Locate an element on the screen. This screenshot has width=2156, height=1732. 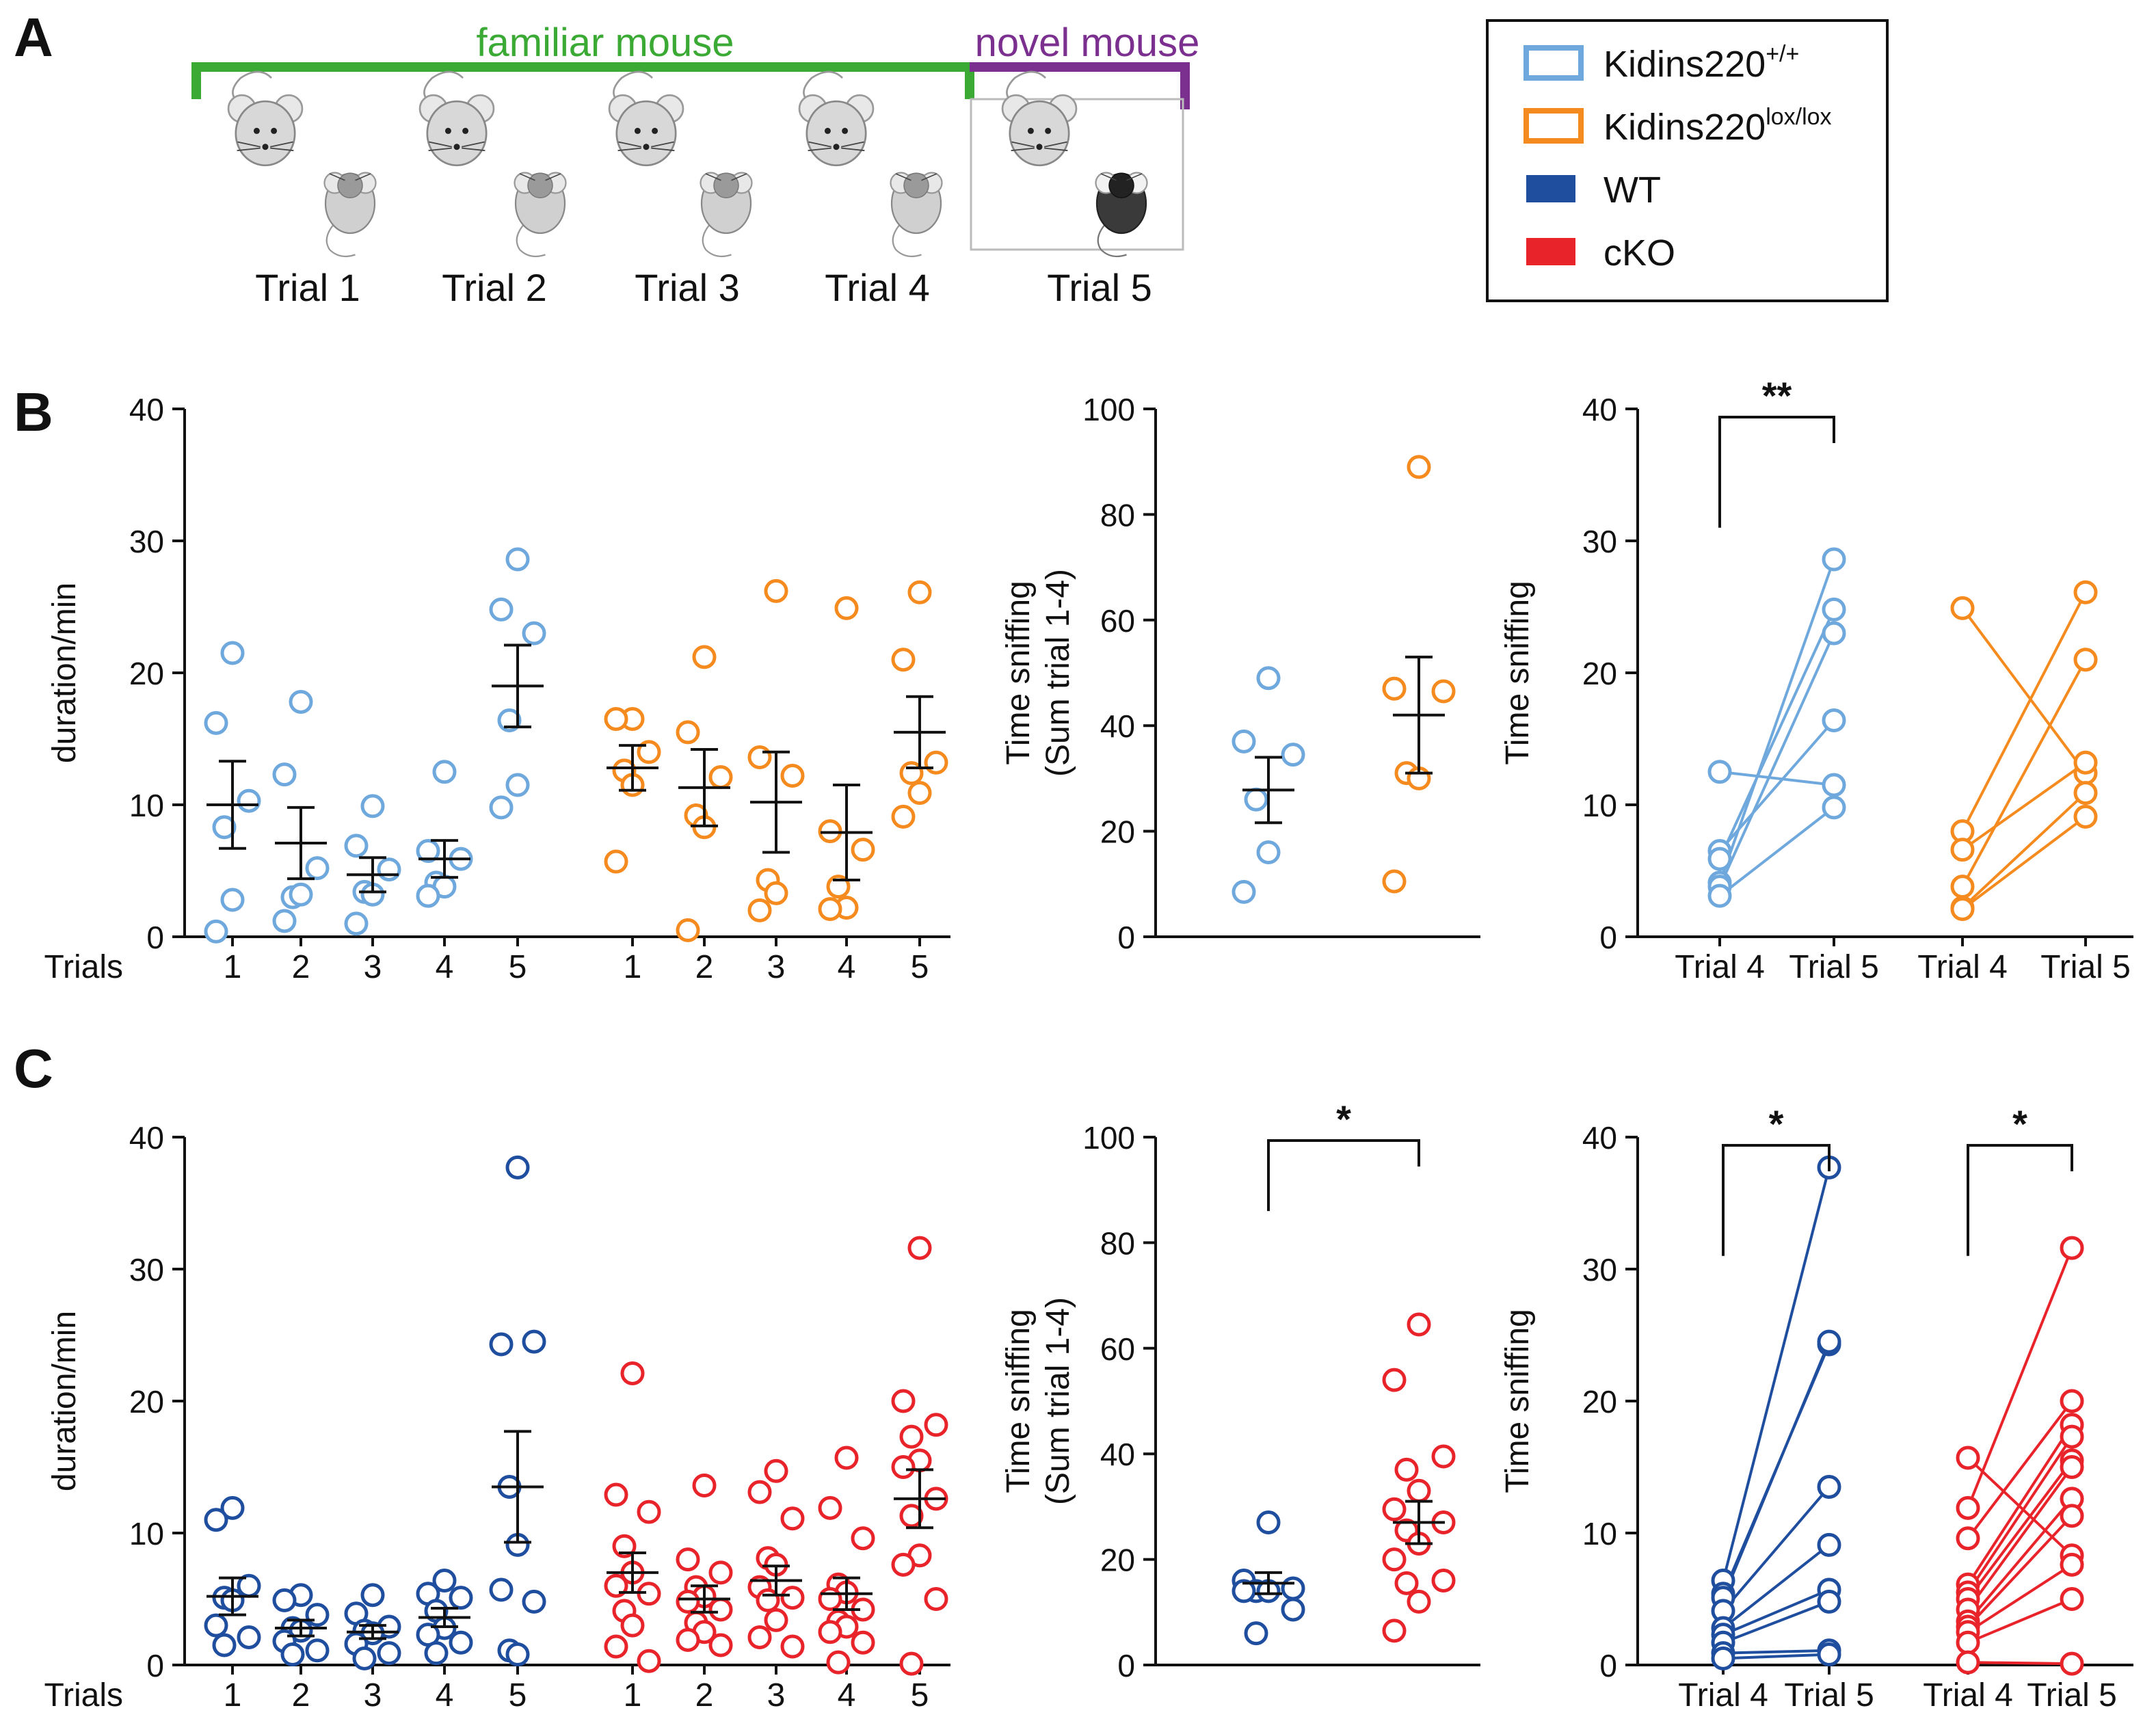
legend-item: WT is located at coordinates (1594, 190).